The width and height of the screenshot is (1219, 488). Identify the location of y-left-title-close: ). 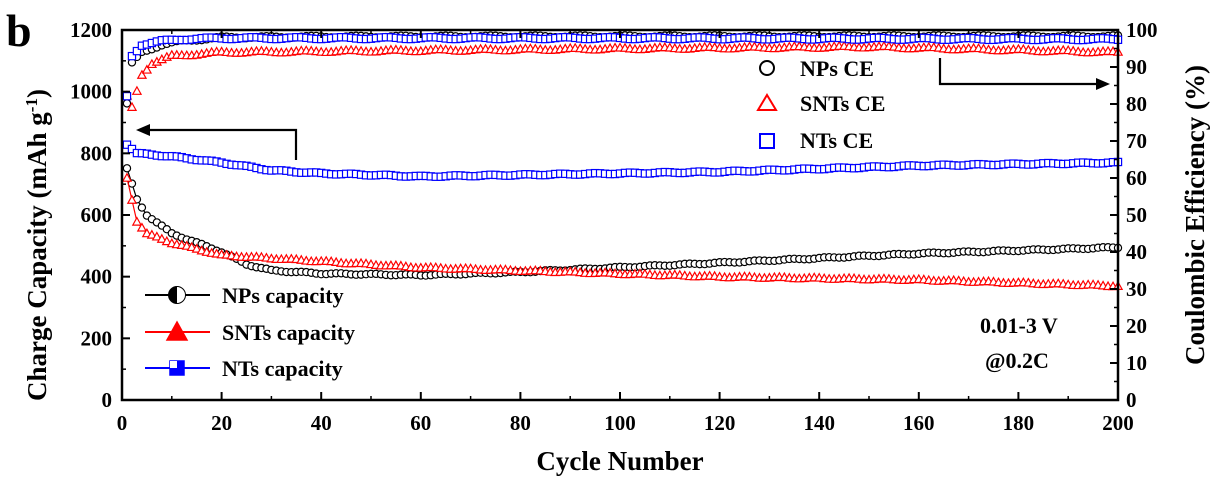
(37, 93).